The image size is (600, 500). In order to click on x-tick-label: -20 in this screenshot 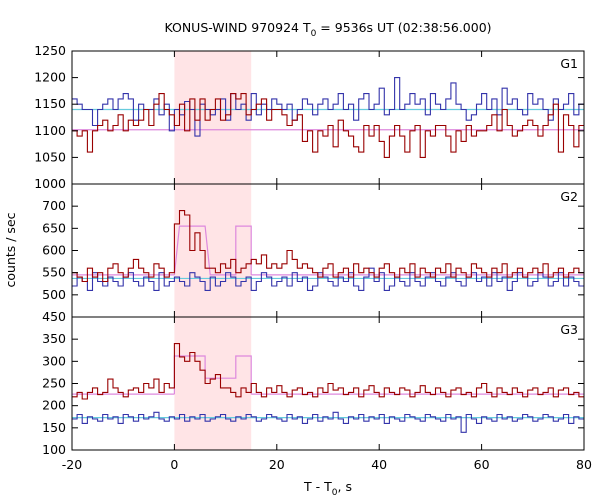, I will do `click(72, 464)`.